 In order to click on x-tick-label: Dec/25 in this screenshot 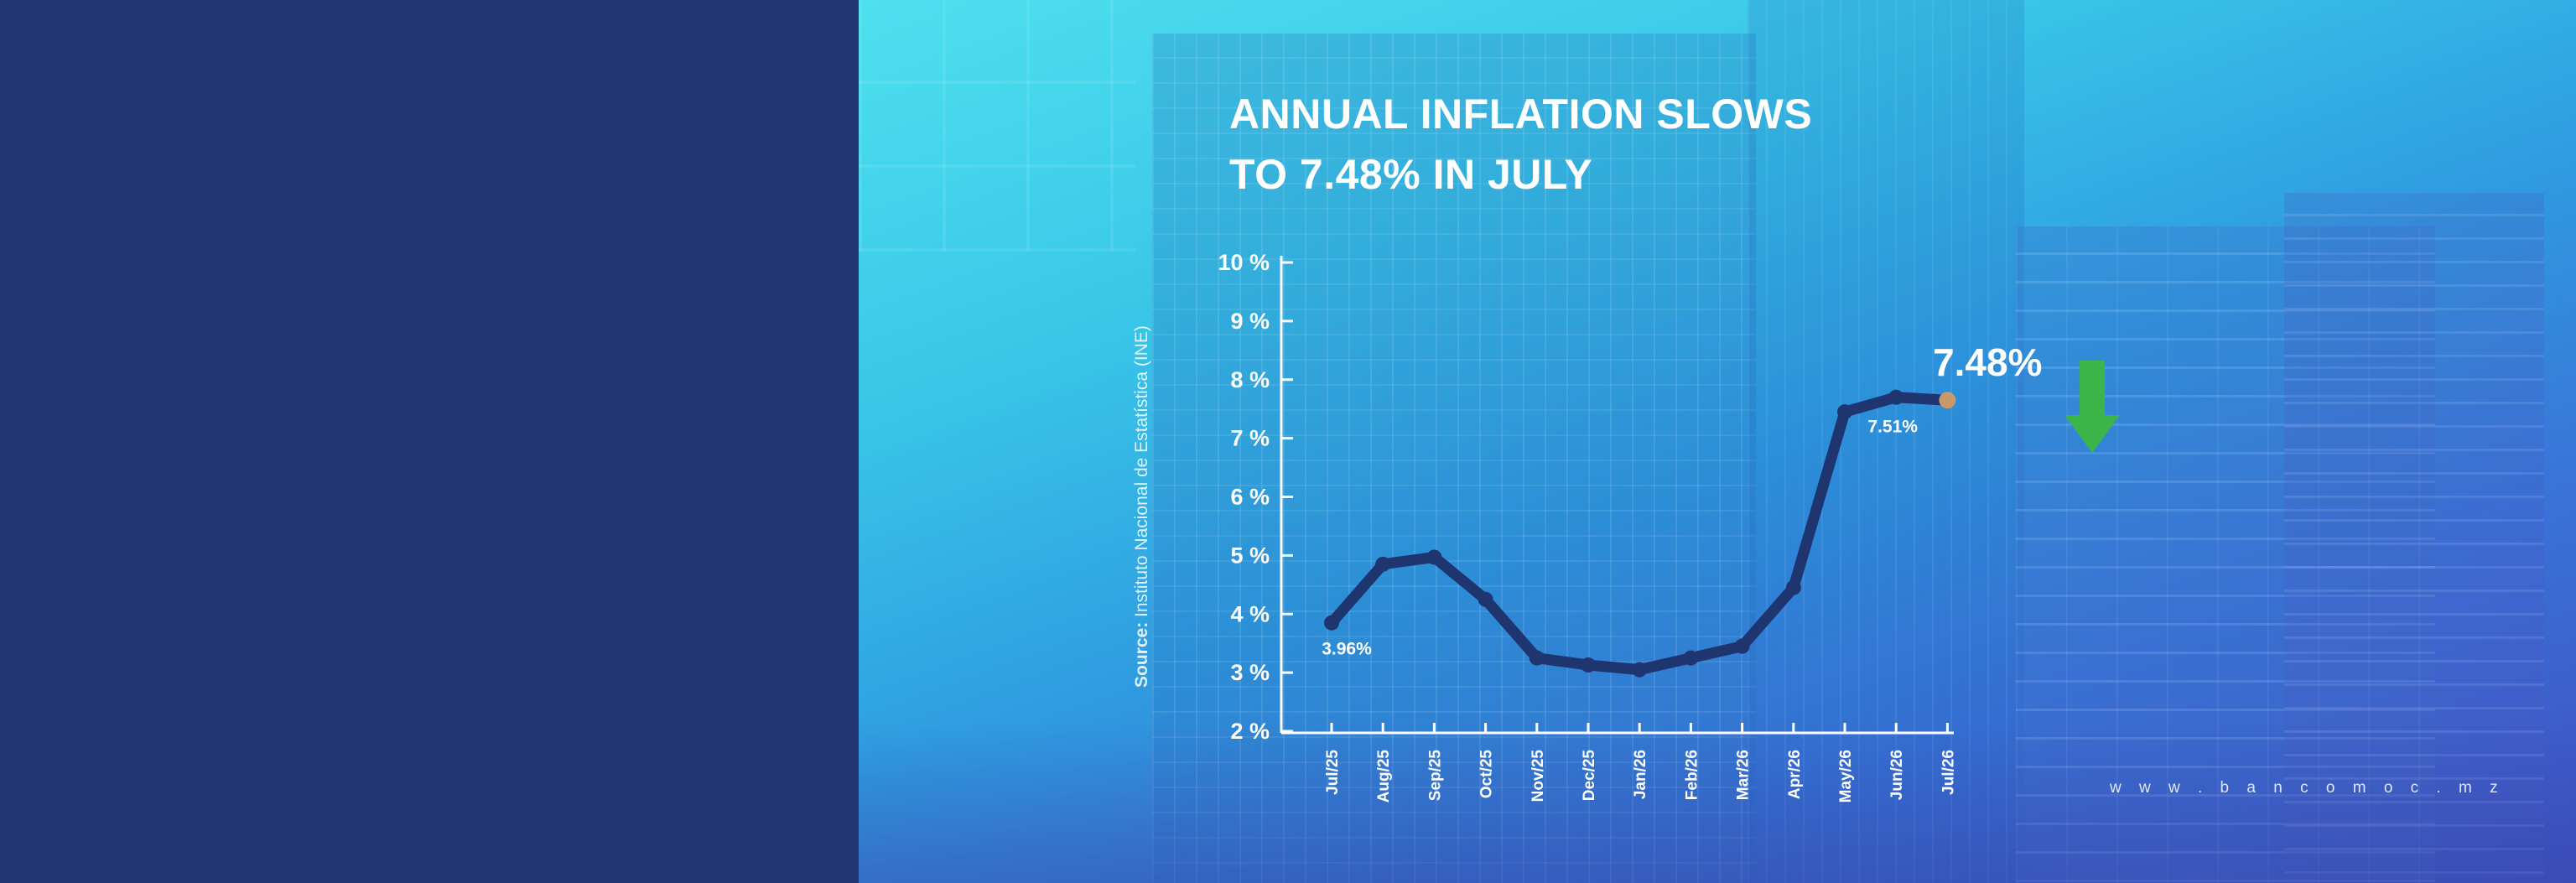, I will do `click(1589, 776)`.